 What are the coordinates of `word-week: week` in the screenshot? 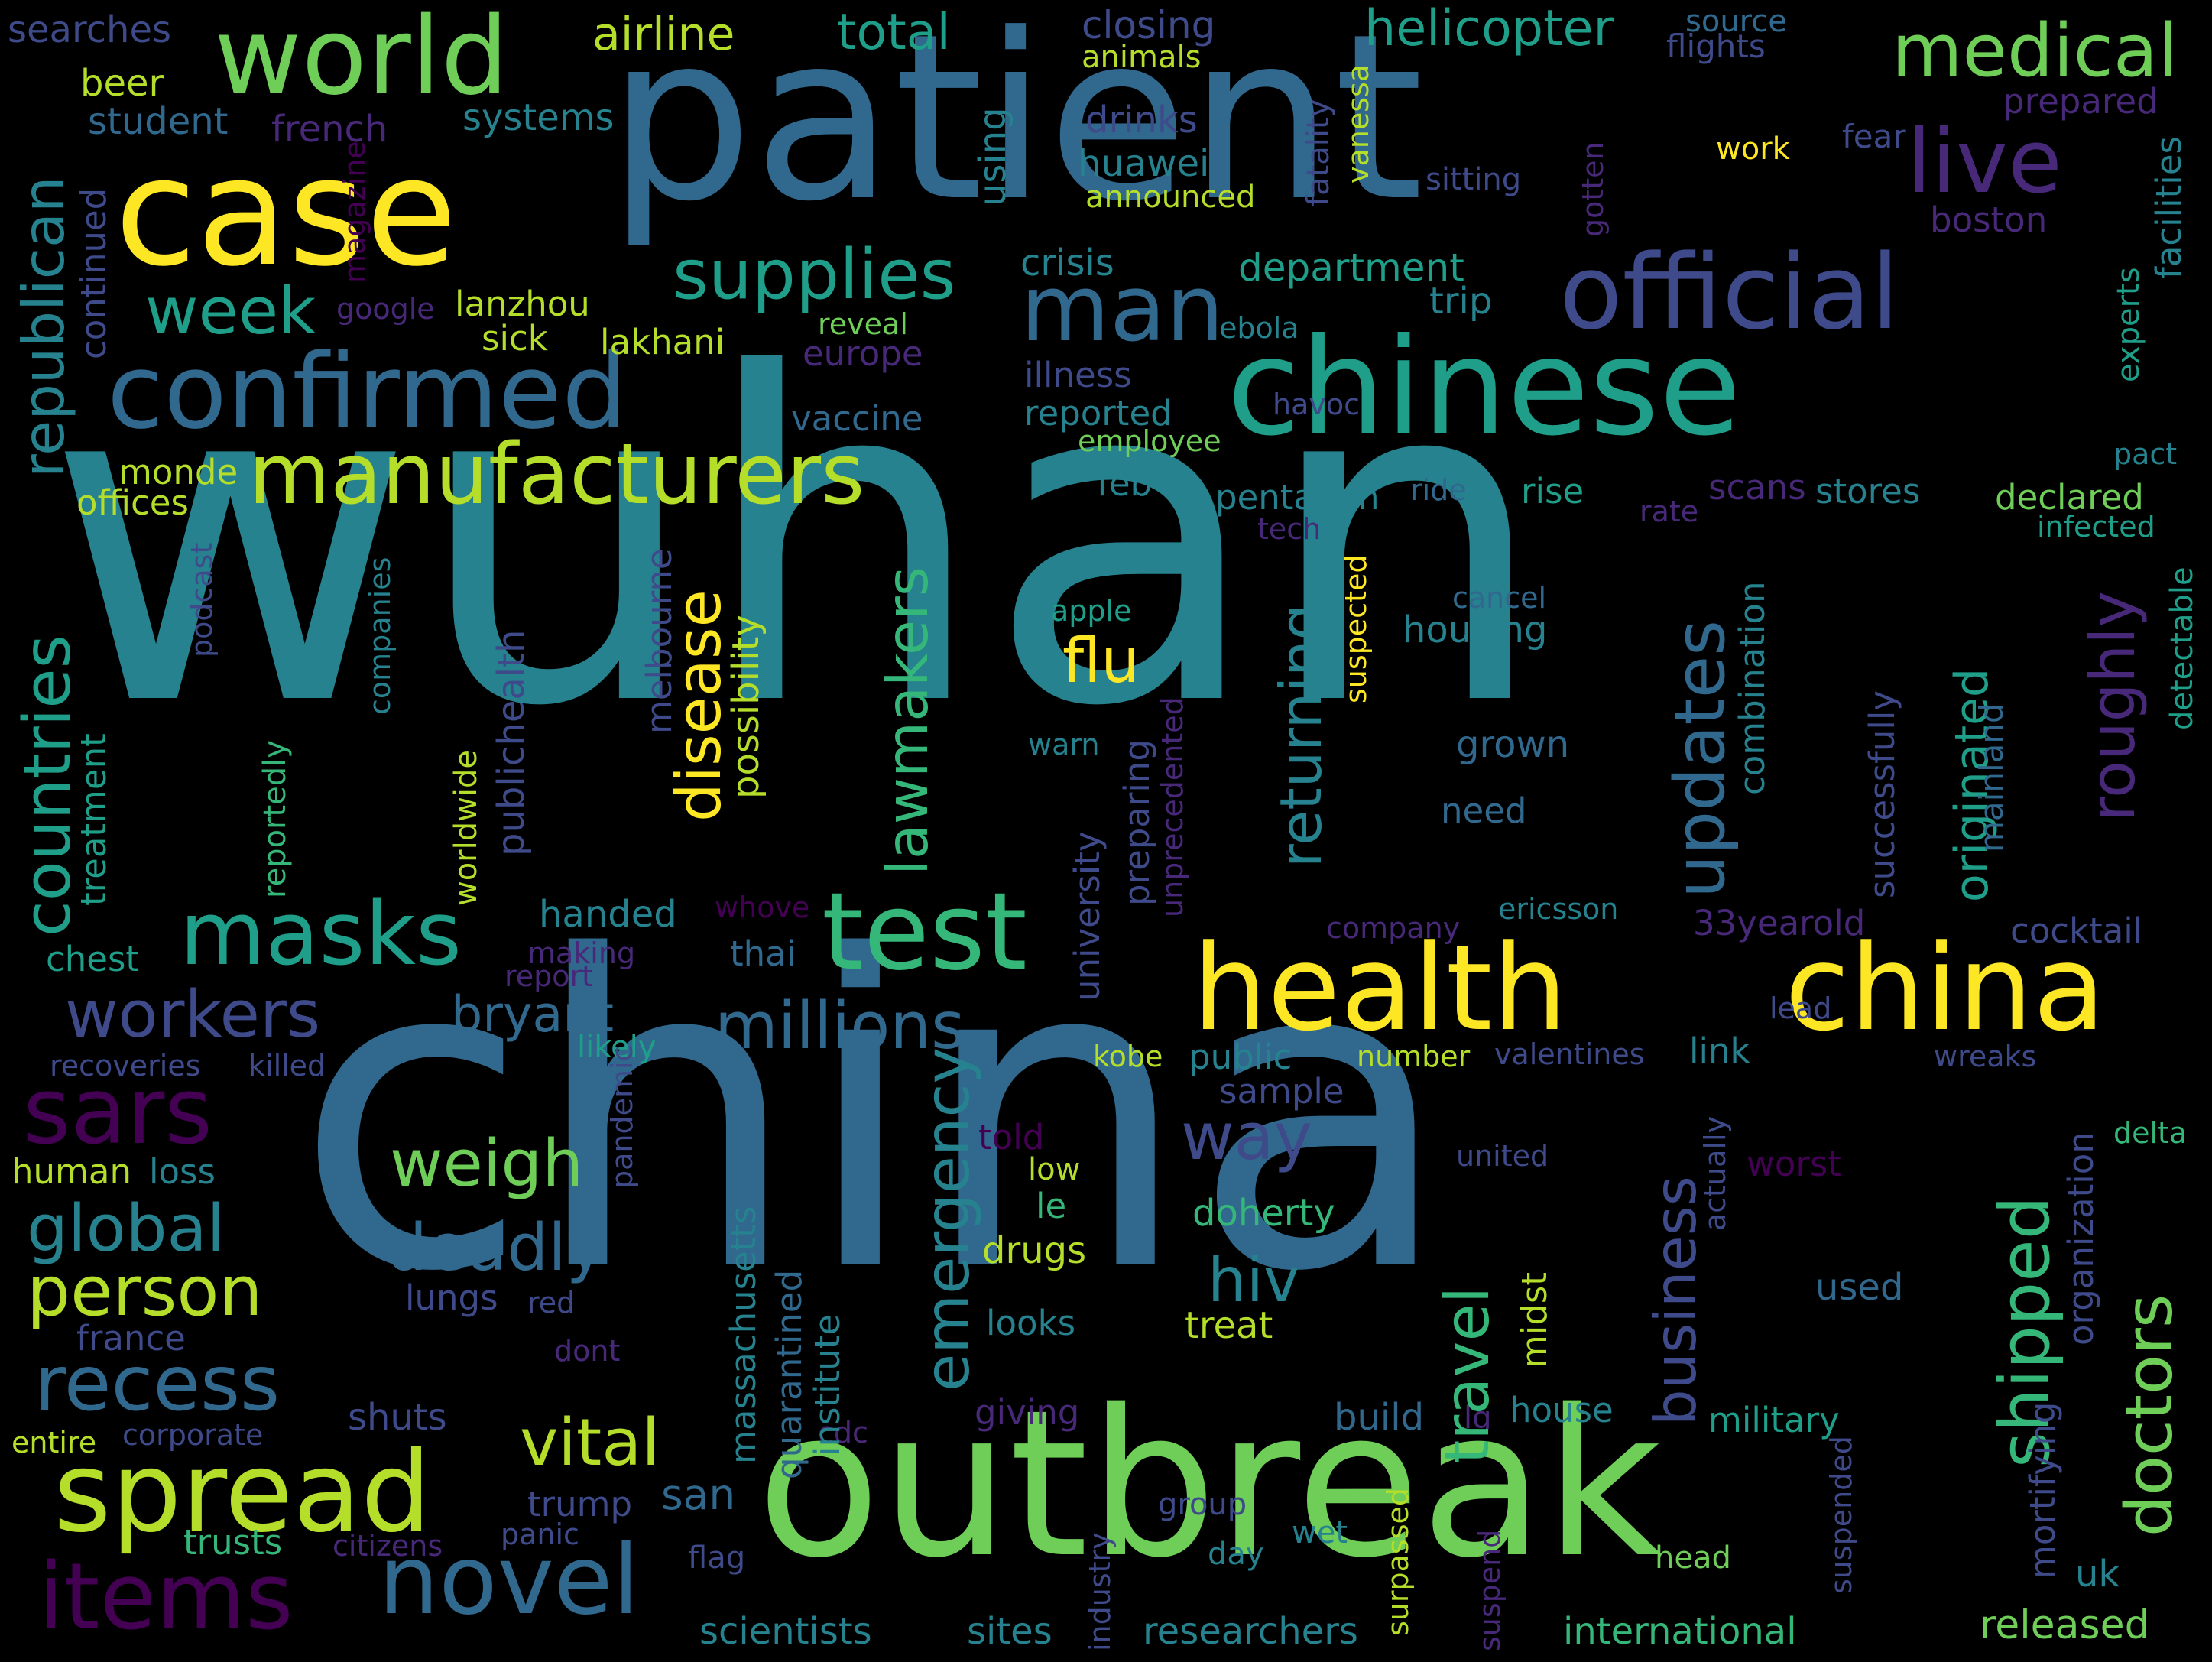 It's located at (230, 311).